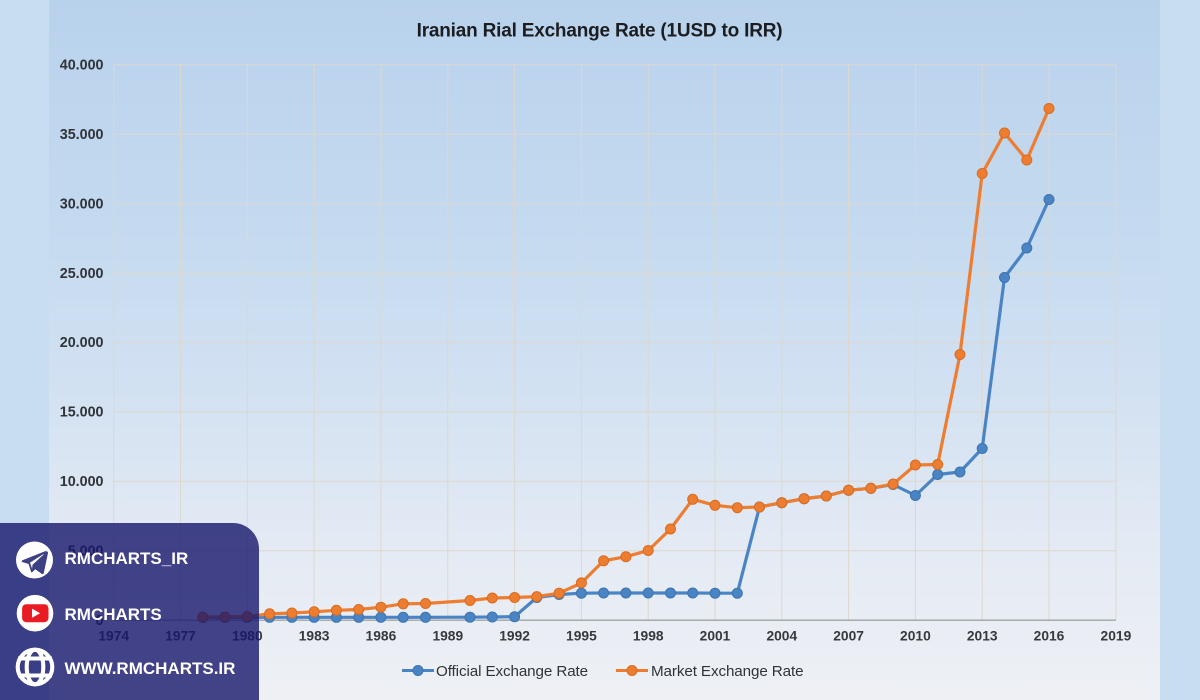  What do you see at coordinates (82, 66) in the screenshot?
I see `svg-text: 40.000` at bounding box center [82, 66].